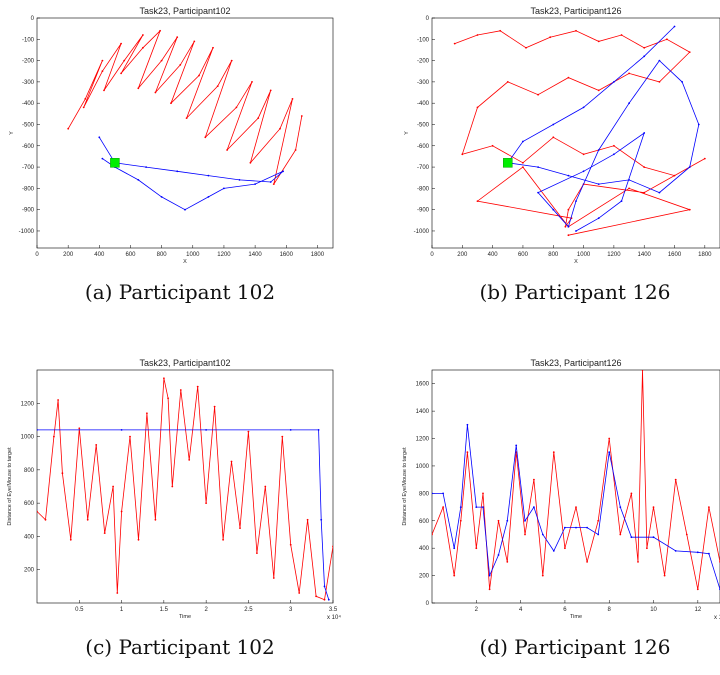  Describe the element at coordinates (405, 486) in the screenshot. I see `y-axis-label: Distance of Eye/Mouse to target` at that location.